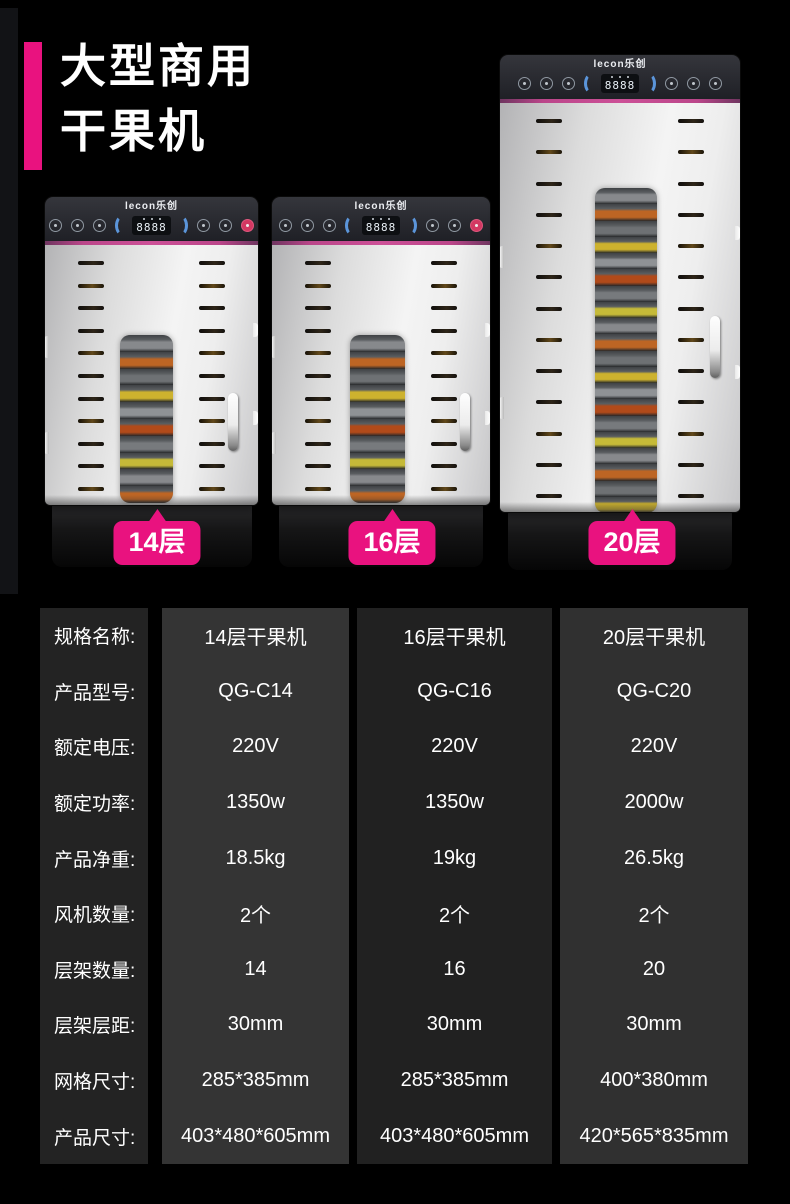 This screenshot has width=790, height=1204. What do you see at coordinates (255, 690) in the screenshot?
I see `spec-value-cell: QG-C14` at bounding box center [255, 690].